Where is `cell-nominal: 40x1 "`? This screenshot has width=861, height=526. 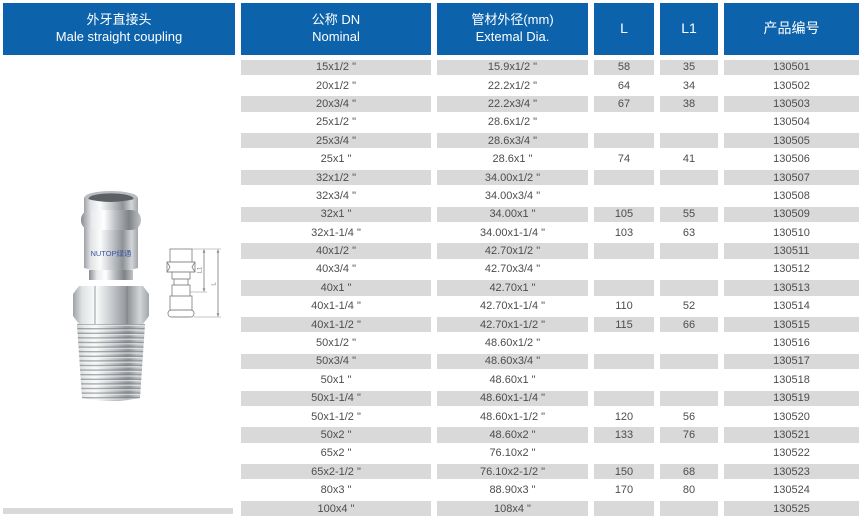 cell-nominal: 40x1 " is located at coordinates (336, 288).